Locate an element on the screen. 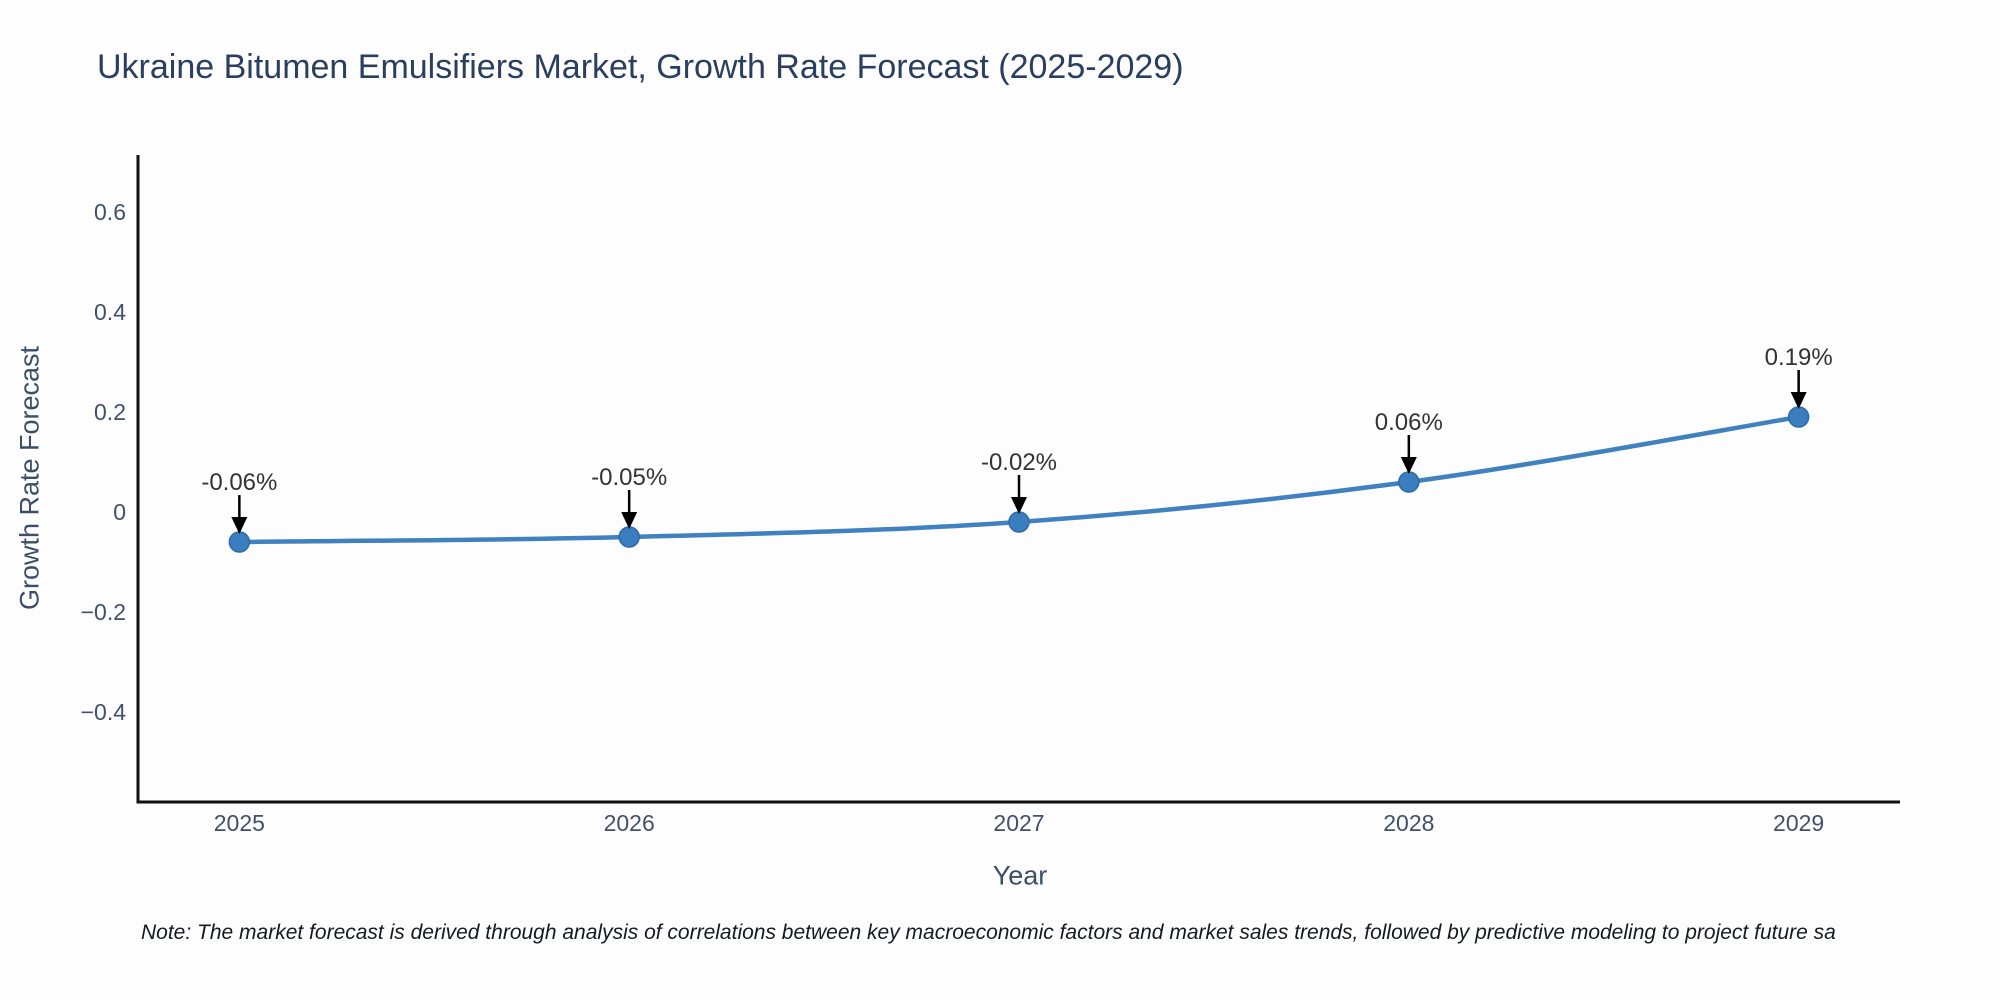 The height and width of the screenshot is (1000, 2000). y-tick-label: 0 is located at coordinates (119, 512).